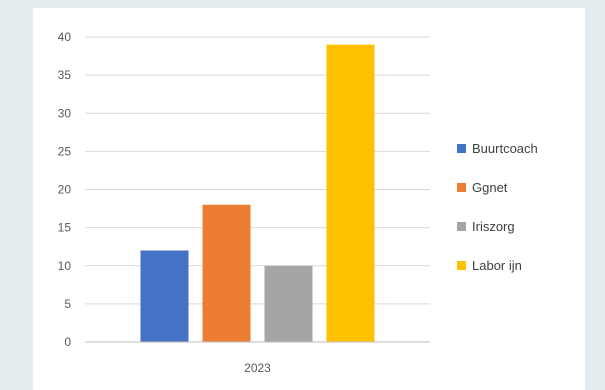 The height and width of the screenshot is (390, 605). What do you see at coordinates (497, 207) in the screenshot?
I see `legend: Buurtcoach Ggnet Iriszorg Labor ijn` at bounding box center [497, 207].